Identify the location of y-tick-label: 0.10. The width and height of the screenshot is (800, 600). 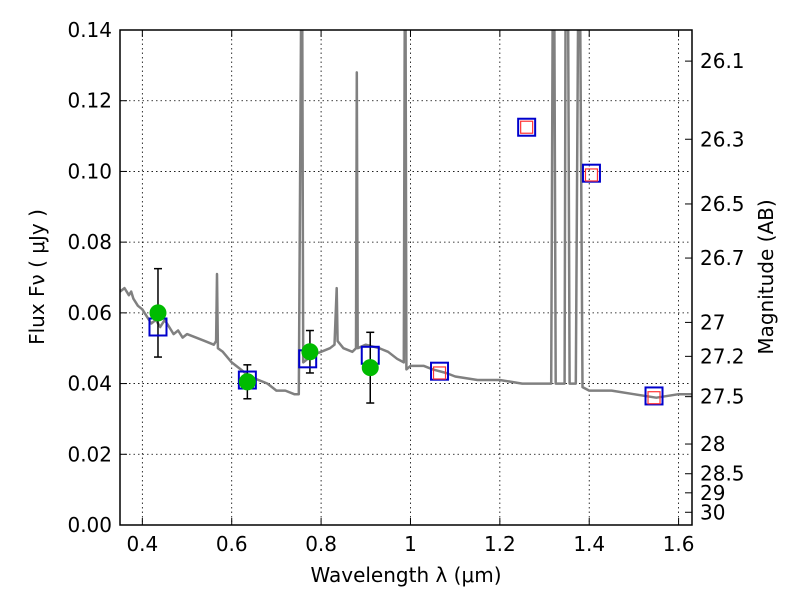
(89, 171).